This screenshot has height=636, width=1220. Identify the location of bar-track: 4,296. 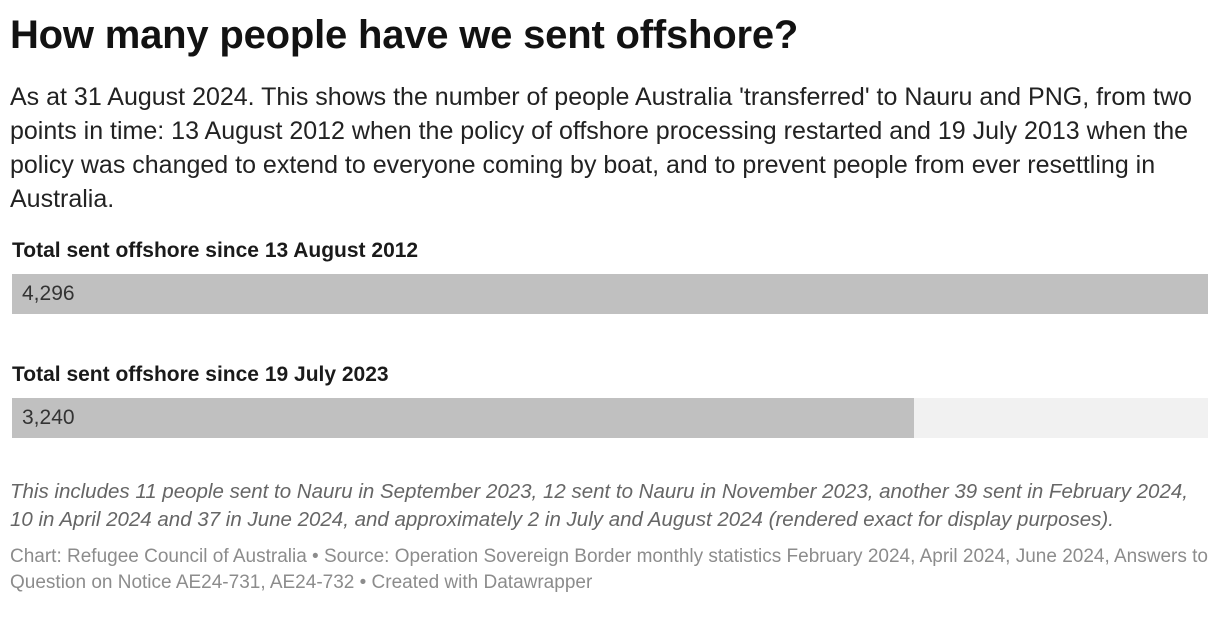
(610, 294).